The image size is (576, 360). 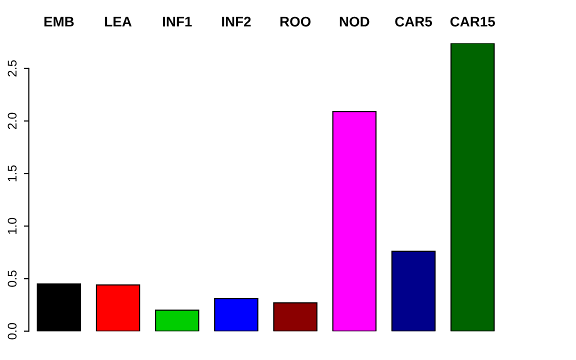 I want to click on y-tick-label: 2.5, so click(x=12, y=68).